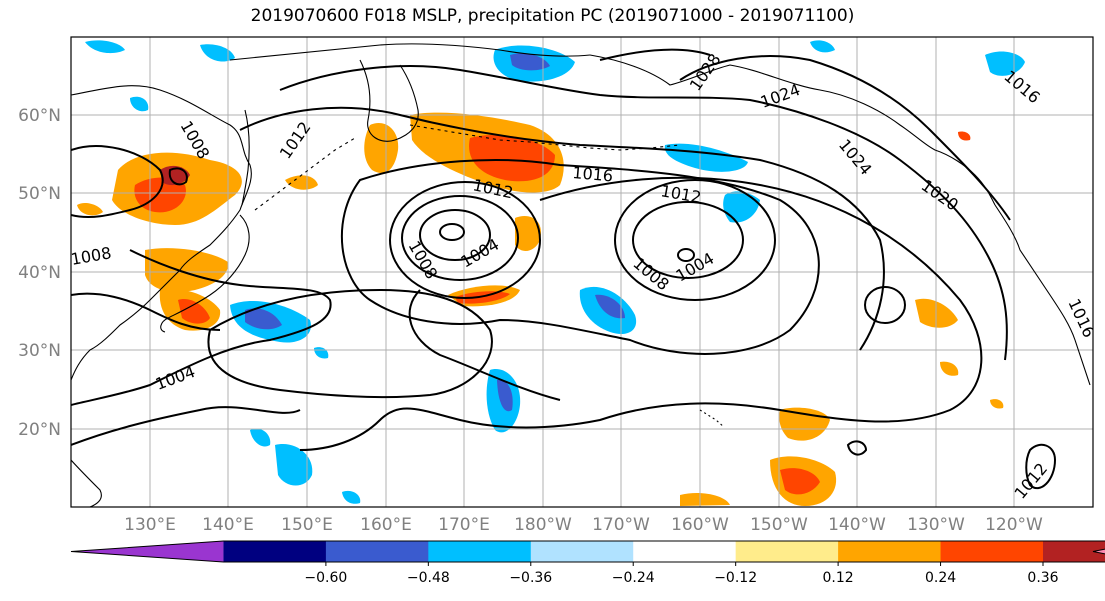 The image size is (1105, 601). I want to click on latitude-labels: 60°N 50°N 40°N 30°N 20°N, so click(39, 273).